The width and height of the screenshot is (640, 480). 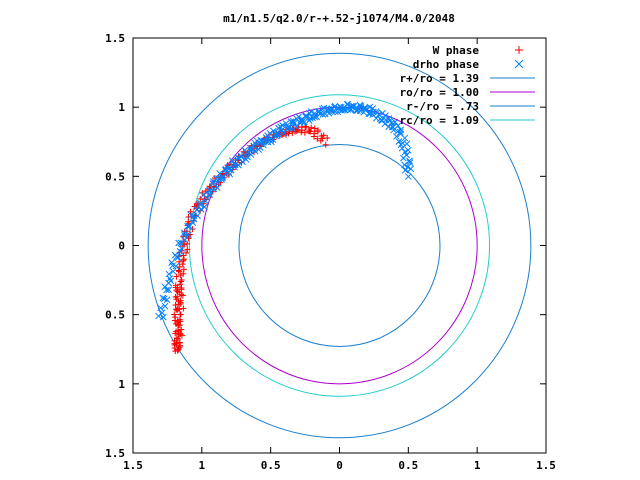 What do you see at coordinates (477, 465) in the screenshot?
I see `x-tick-label: 1` at bounding box center [477, 465].